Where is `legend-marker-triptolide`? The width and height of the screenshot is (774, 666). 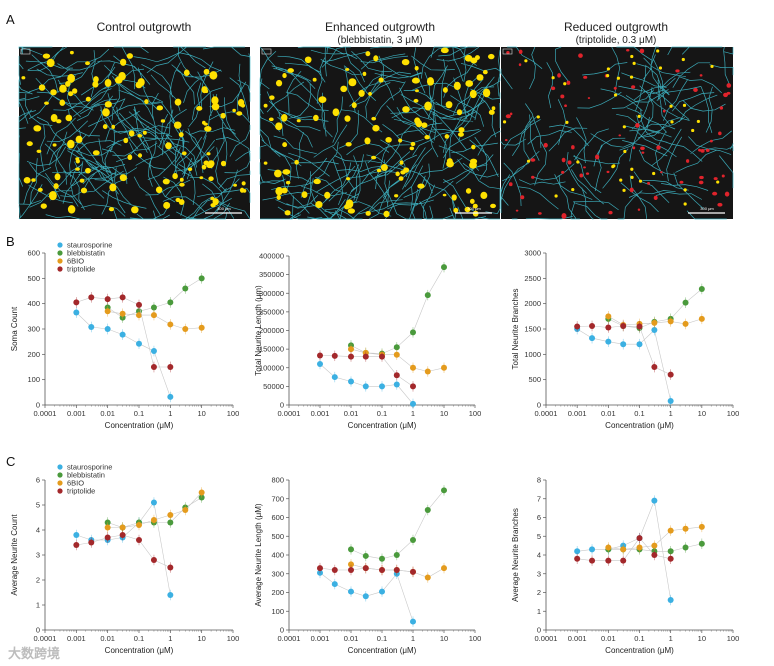
legend-marker-triptolide is located at coordinates (60, 491).